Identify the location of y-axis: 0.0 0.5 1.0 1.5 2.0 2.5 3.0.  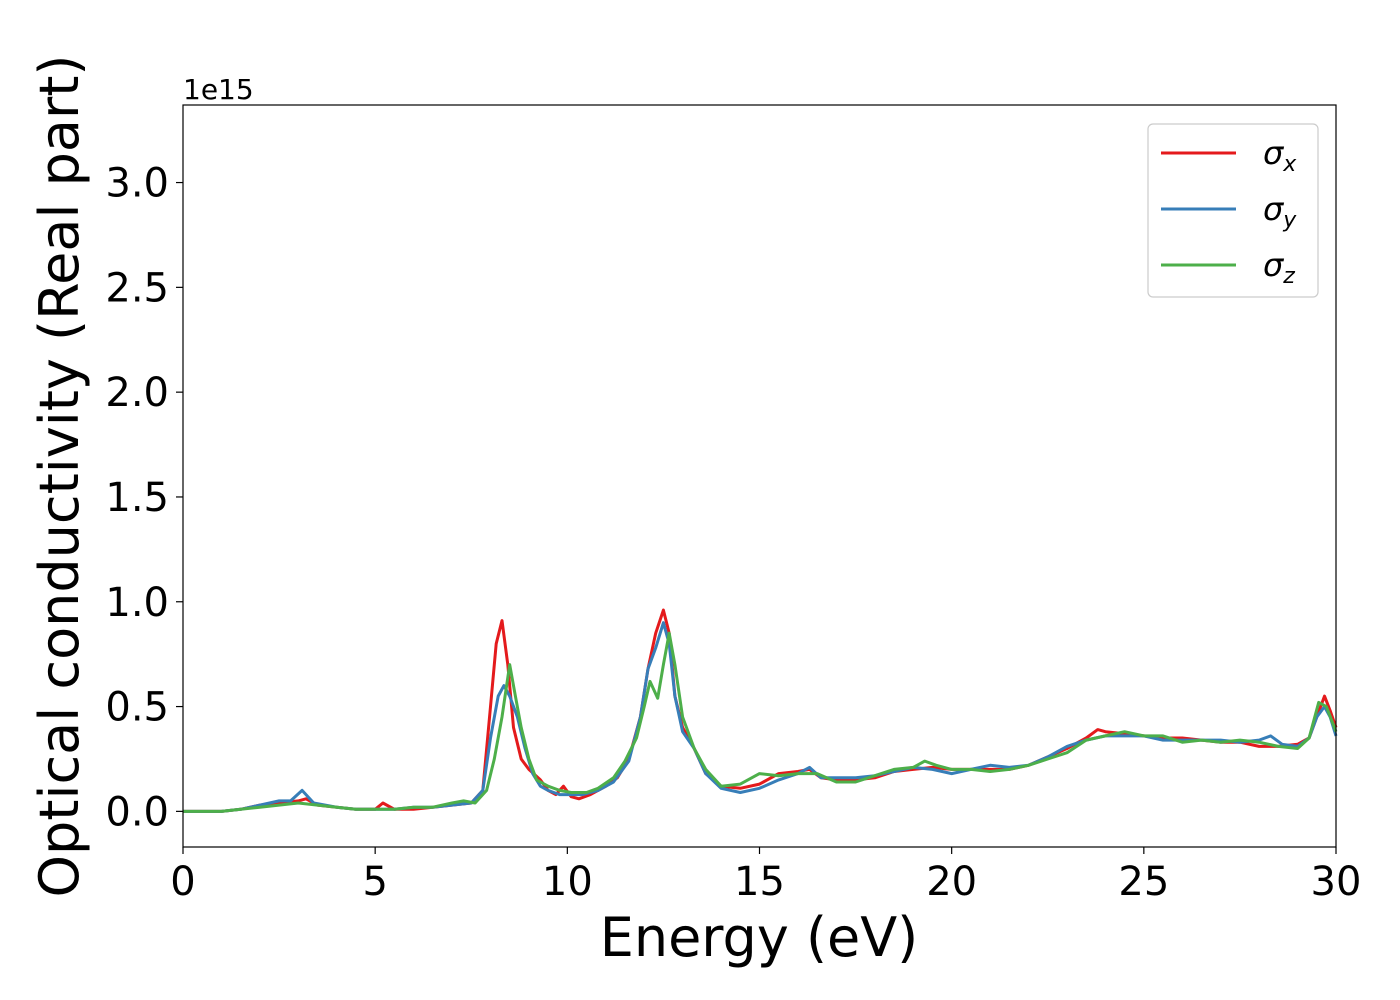
(144, 498).